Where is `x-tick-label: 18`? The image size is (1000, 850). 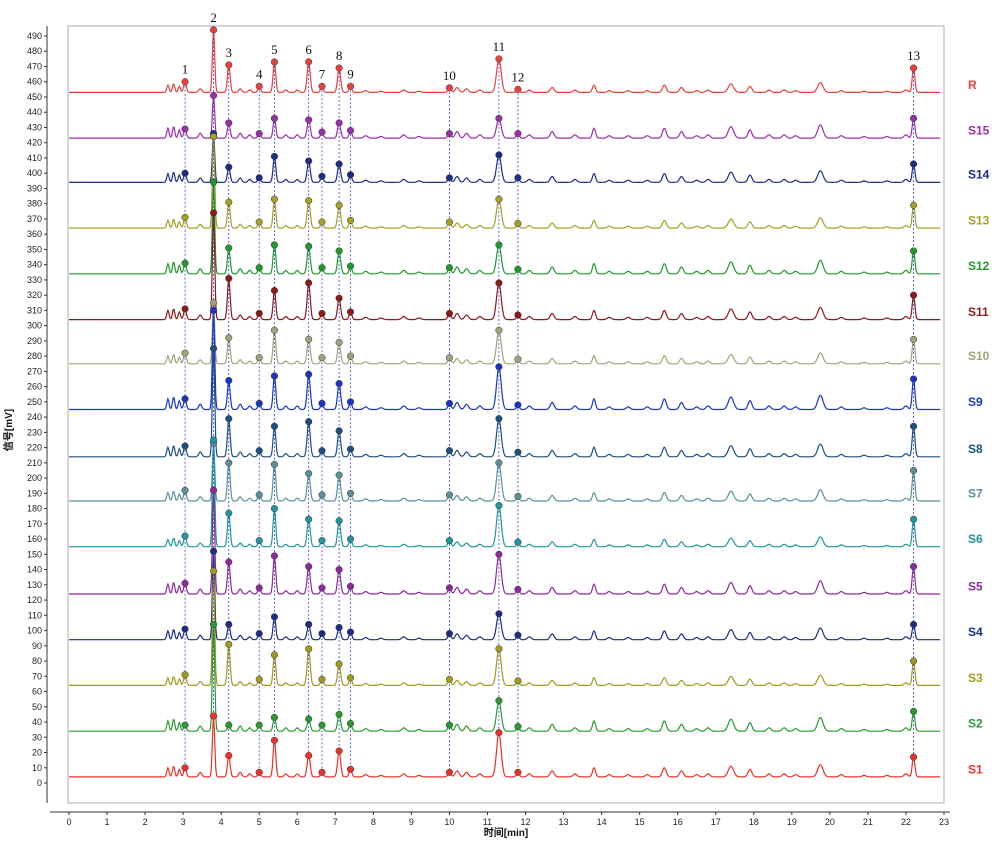 x-tick-label: 18 is located at coordinates (754, 822).